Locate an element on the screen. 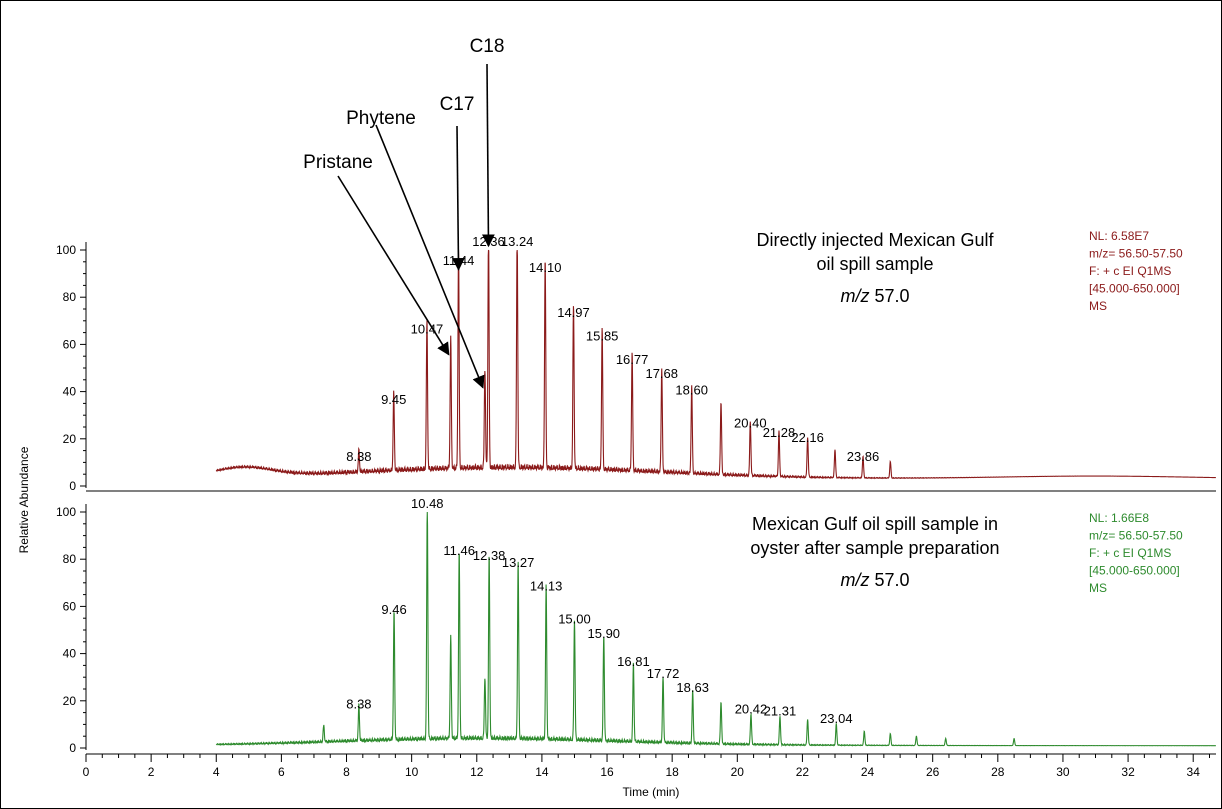  x-tick-label: 6 is located at coordinates (281, 772).